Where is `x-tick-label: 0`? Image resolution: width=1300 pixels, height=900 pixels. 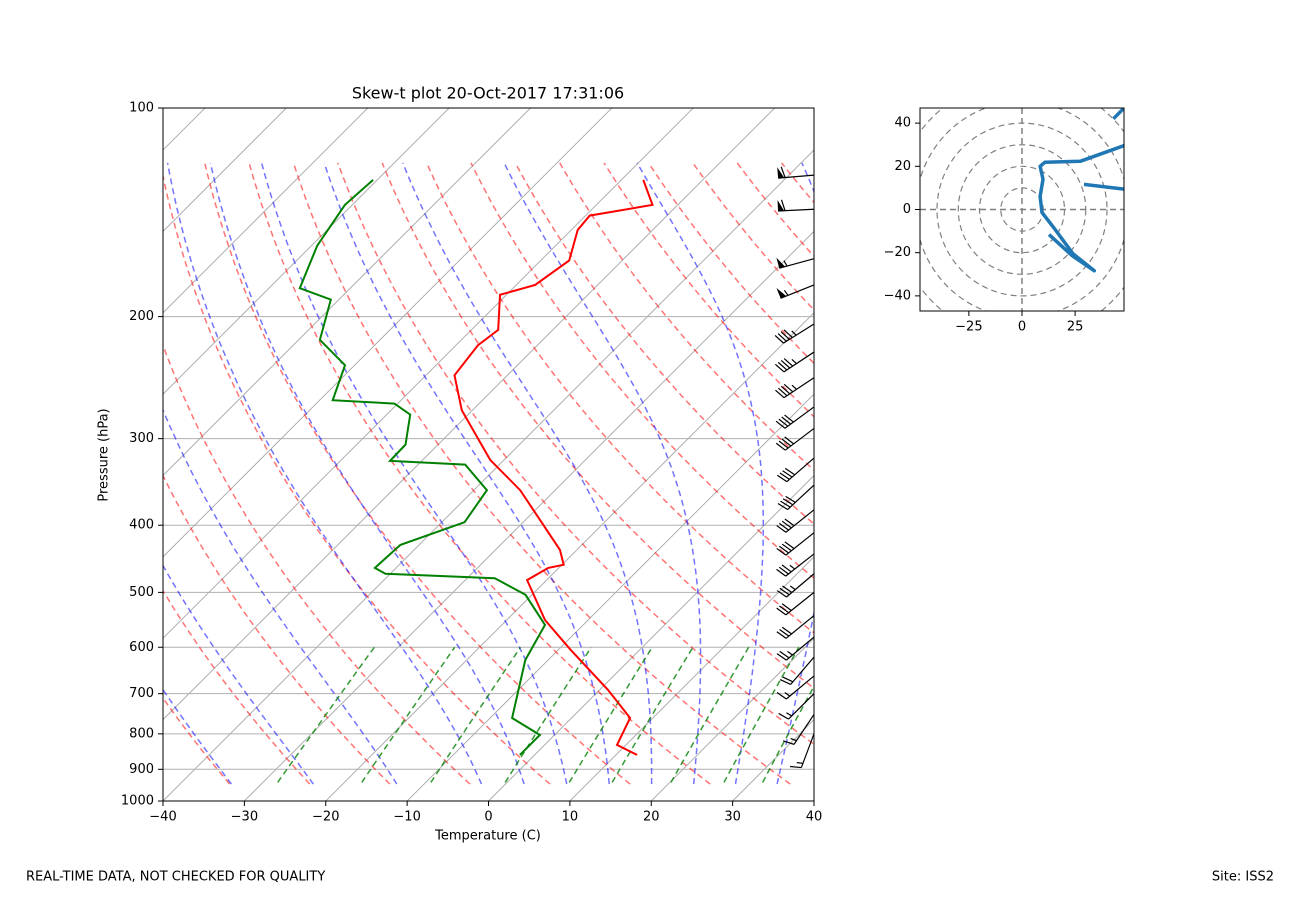
x-tick-label: 0 is located at coordinates (1022, 327).